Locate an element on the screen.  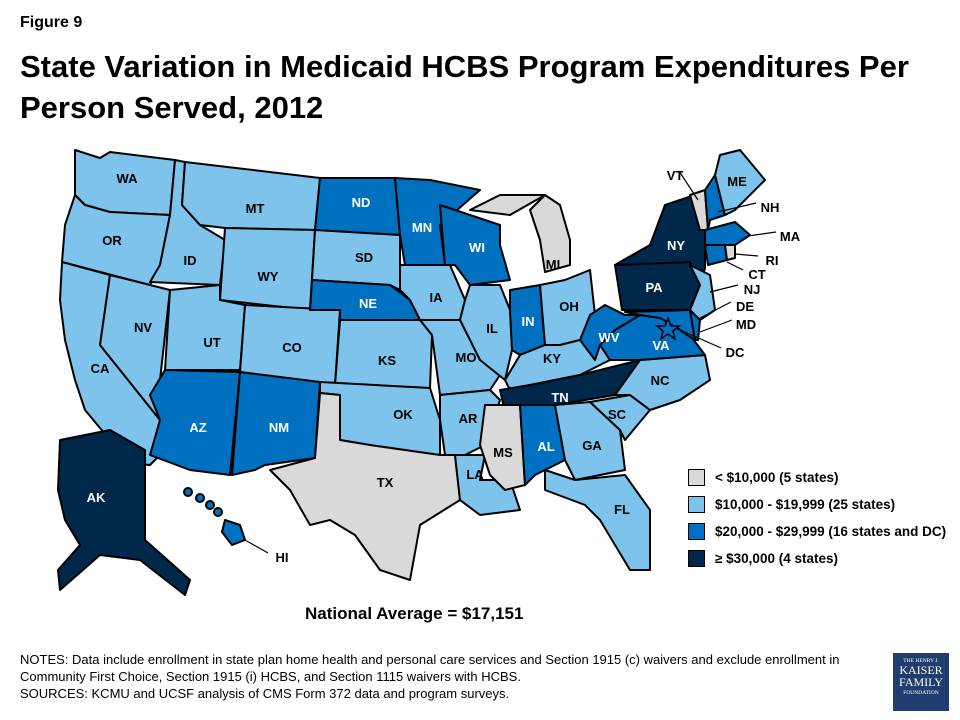
state-label-va: VA is located at coordinates (661, 345).